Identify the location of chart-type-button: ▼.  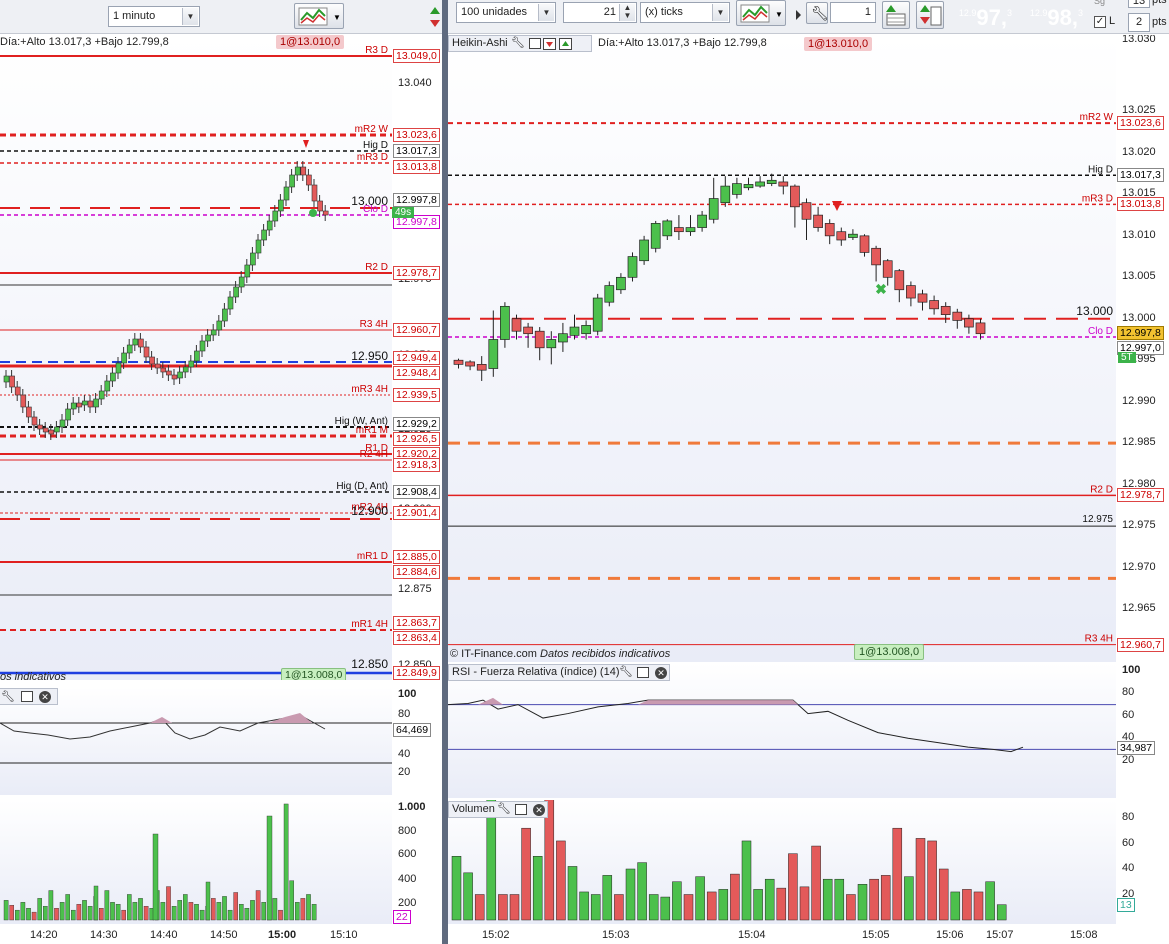
(319, 16).